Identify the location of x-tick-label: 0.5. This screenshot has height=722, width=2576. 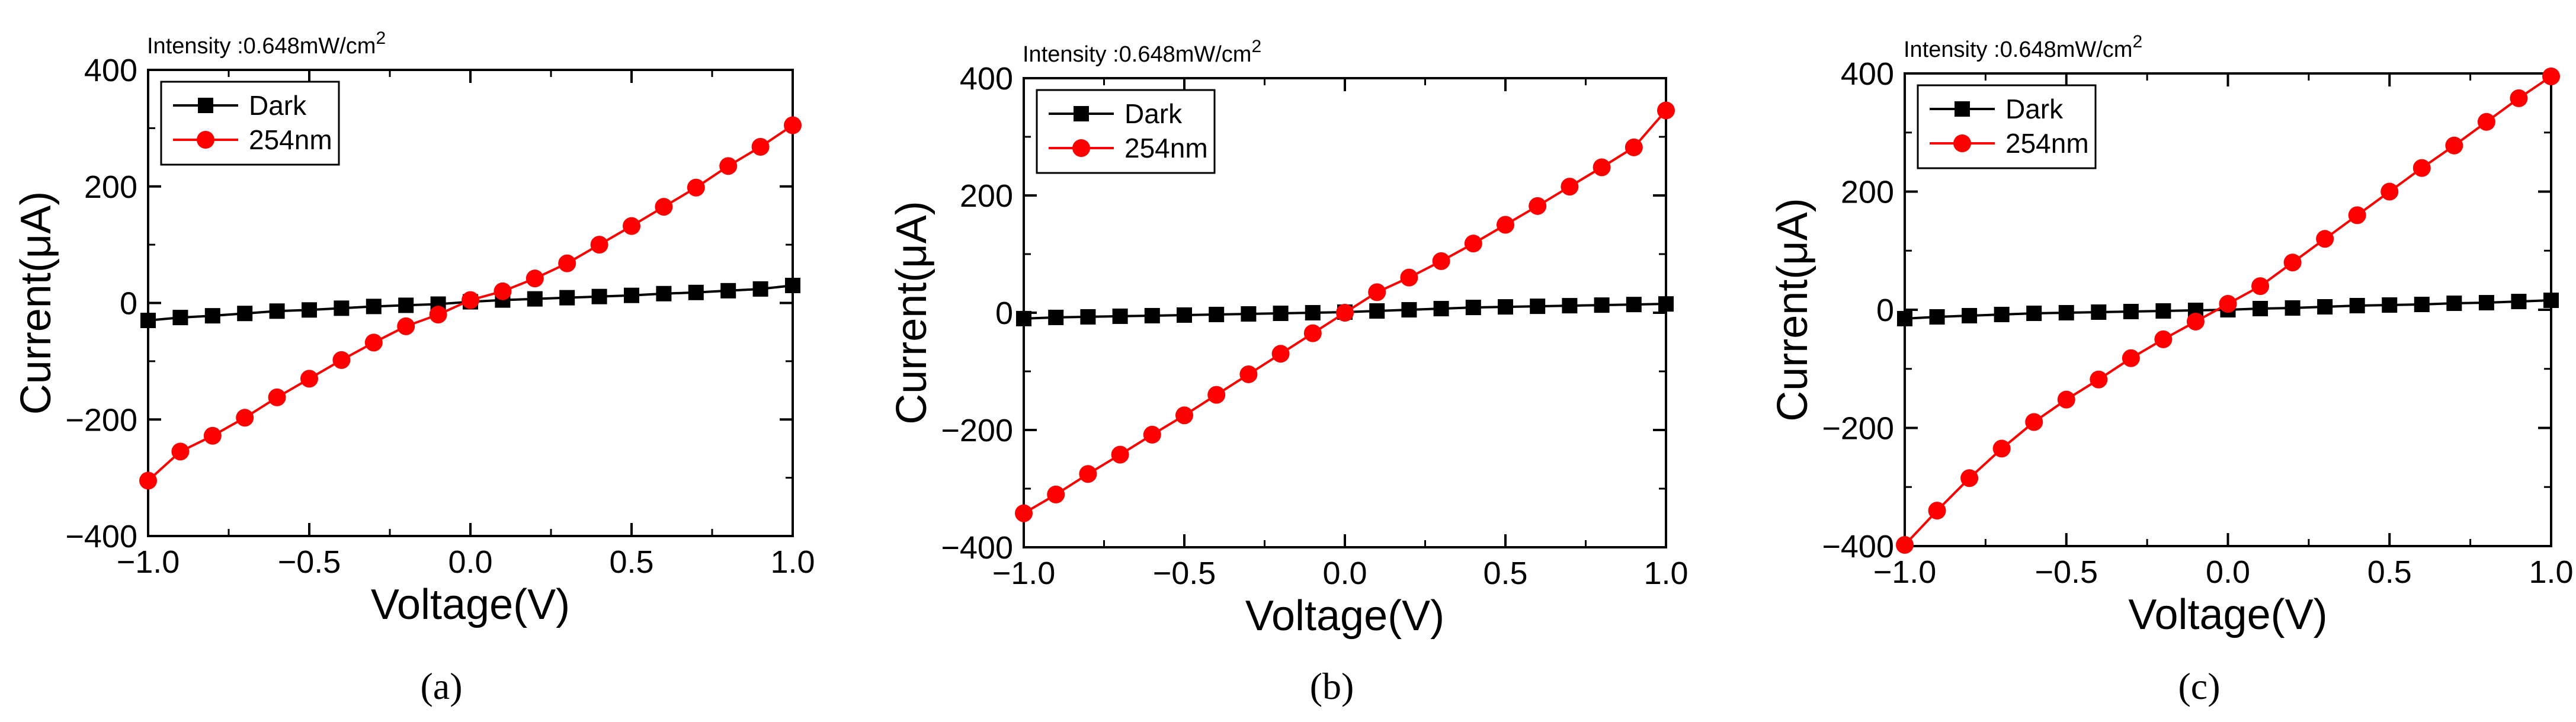
(2389, 572).